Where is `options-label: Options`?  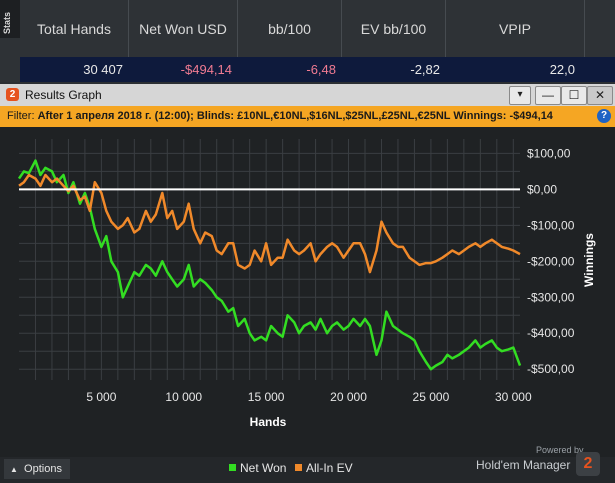
options-label: Options is located at coordinates (43, 469).